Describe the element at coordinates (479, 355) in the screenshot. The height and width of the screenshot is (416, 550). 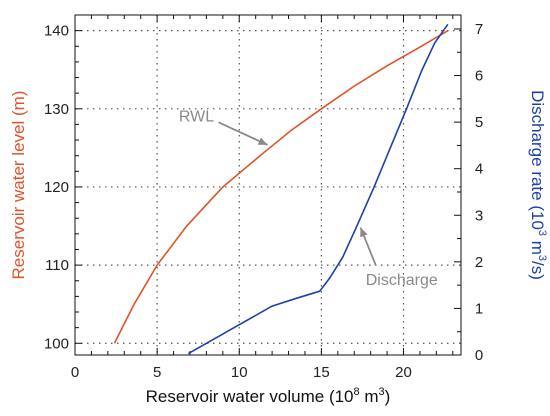
I see `y-right-tick-label: 0` at that location.